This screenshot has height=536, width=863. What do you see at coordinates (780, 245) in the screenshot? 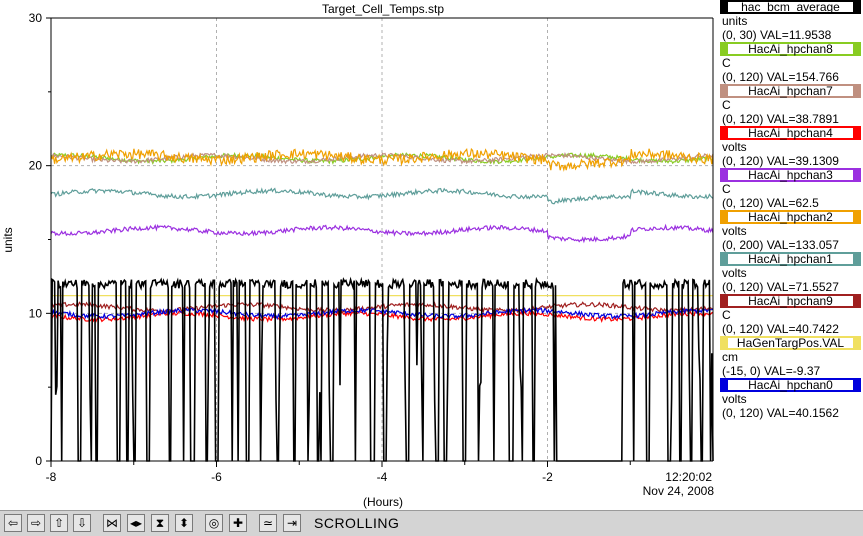
I see `legend-range-value: (0, 200) VAL=133.057` at bounding box center [780, 245].